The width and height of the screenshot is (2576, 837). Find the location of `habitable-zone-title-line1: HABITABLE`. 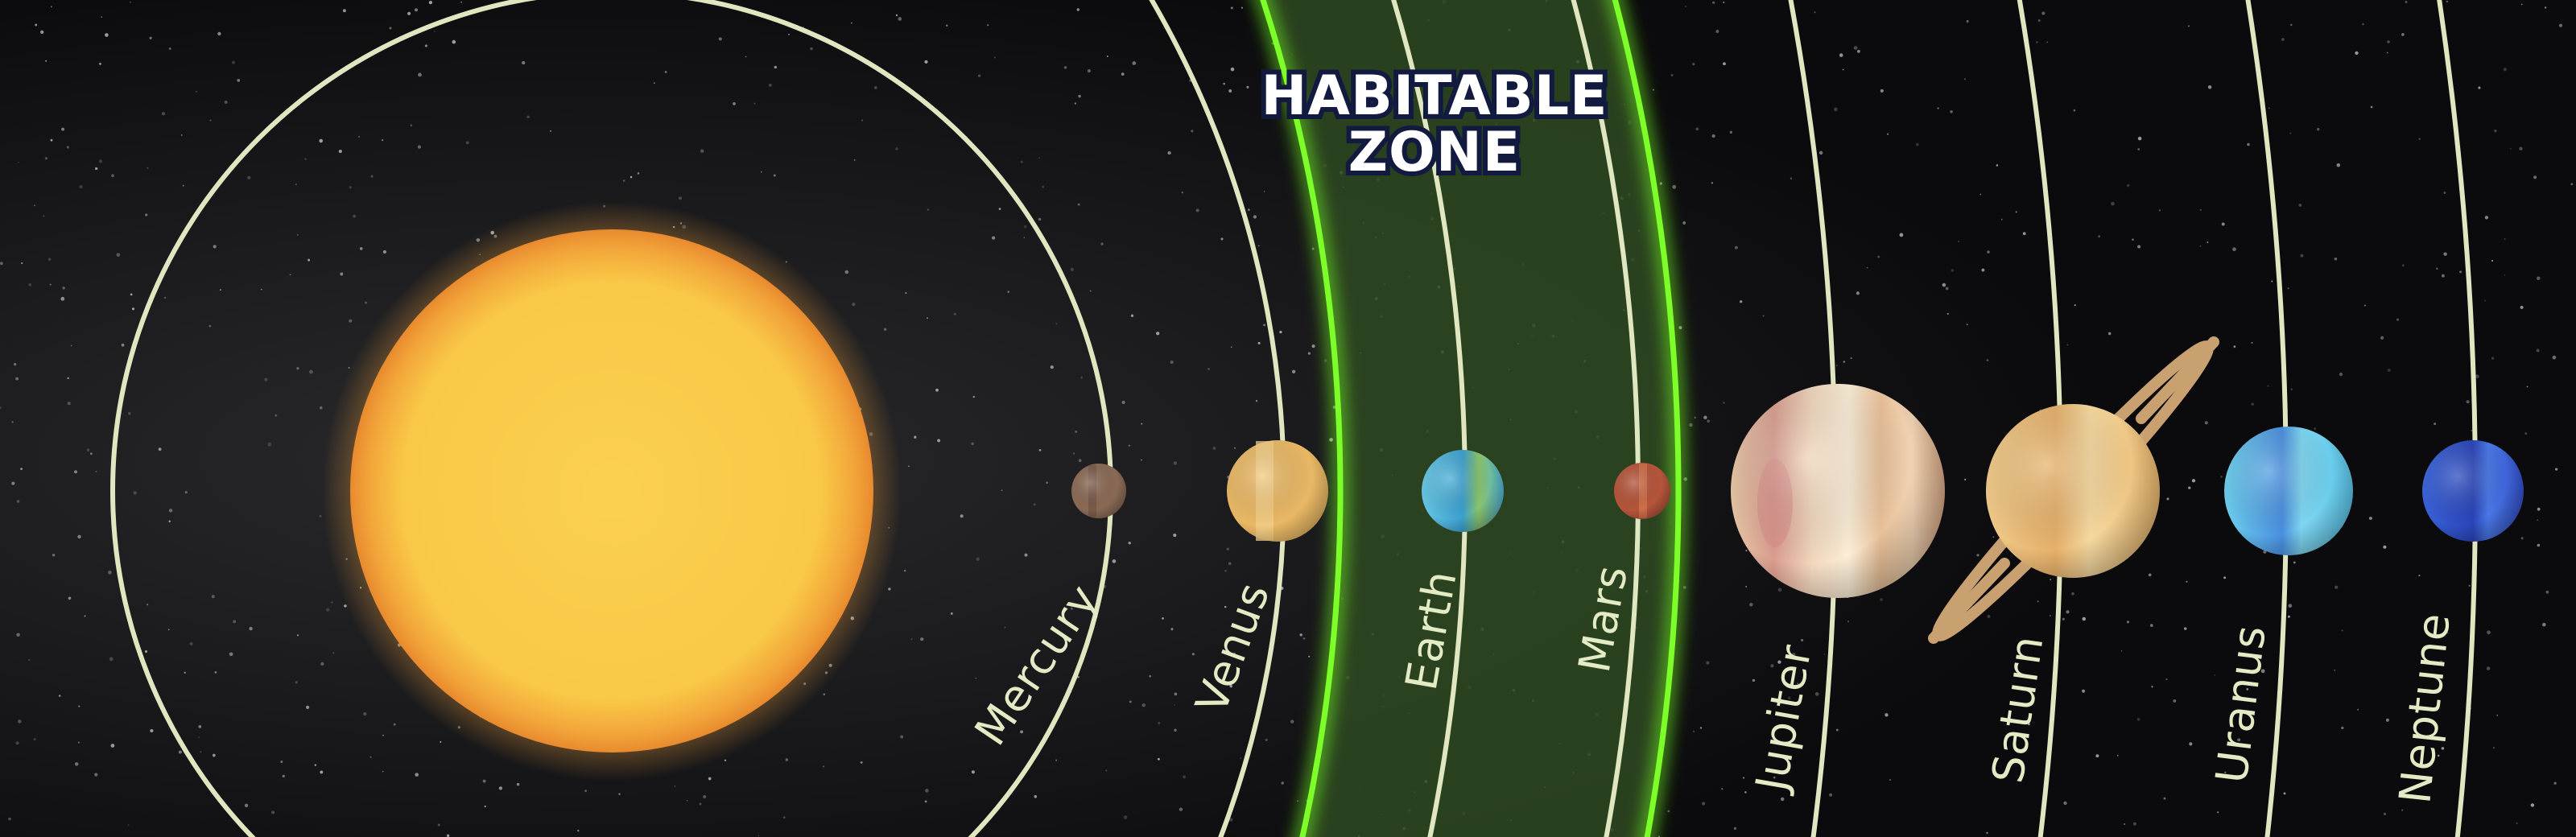

habitable-zone-title-line1: HABITABLE is located at coordinates (1434, 96).